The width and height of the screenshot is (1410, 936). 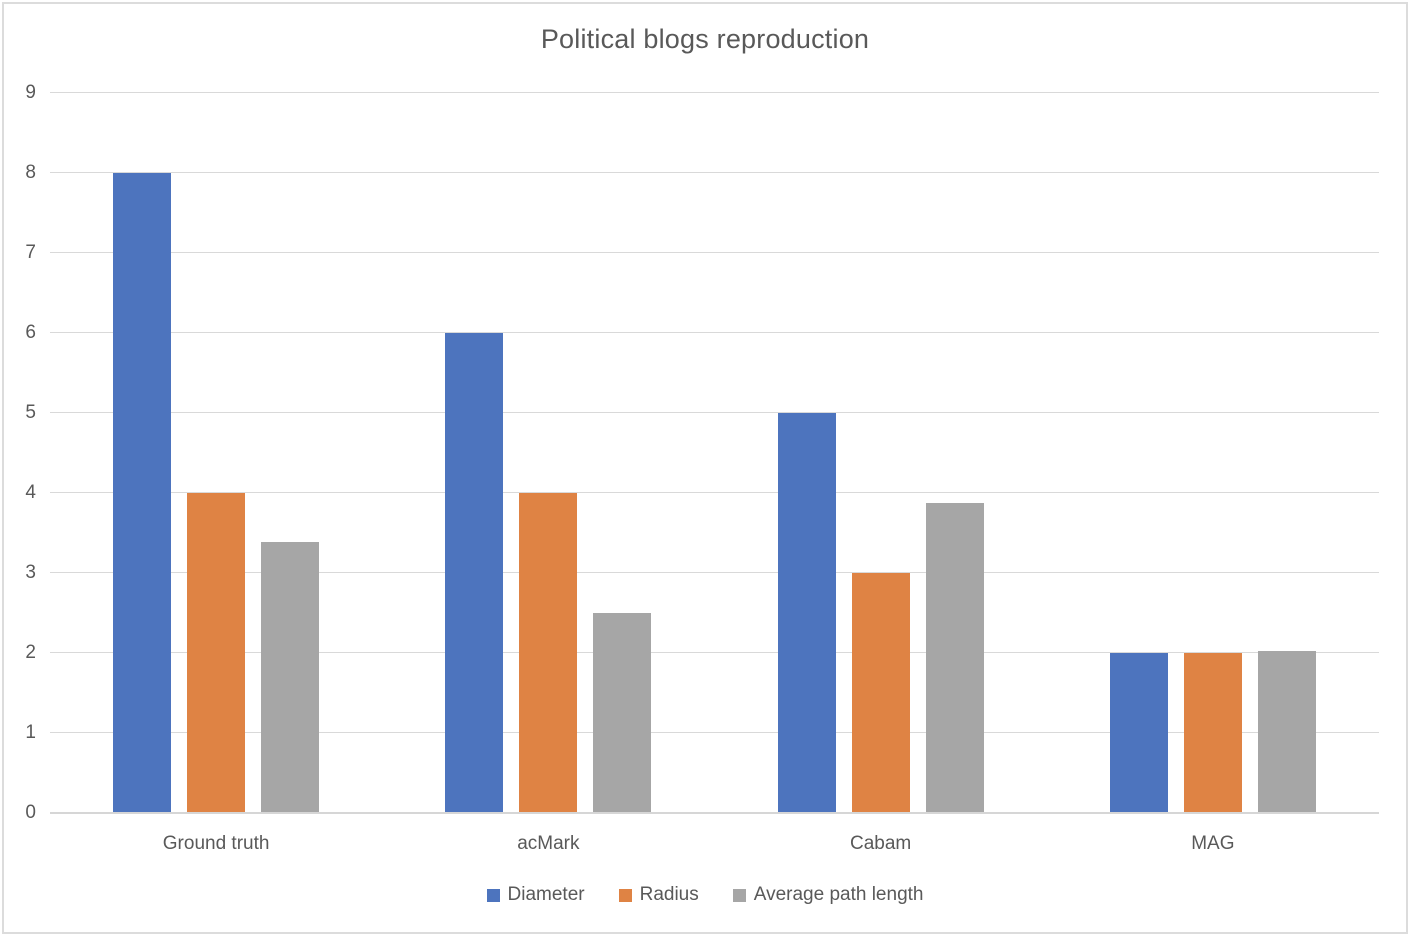 I want to click on bar-diameter-mag, so click(x=1138, y=733).